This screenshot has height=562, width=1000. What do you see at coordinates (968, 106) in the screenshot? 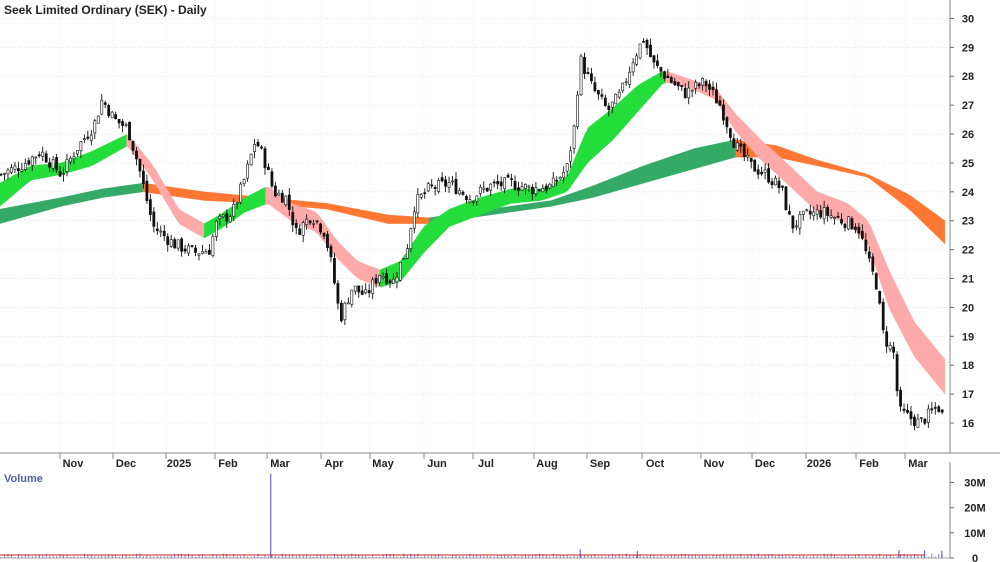
I see `price-tick-label: 27` at bounding box center [968, 106].